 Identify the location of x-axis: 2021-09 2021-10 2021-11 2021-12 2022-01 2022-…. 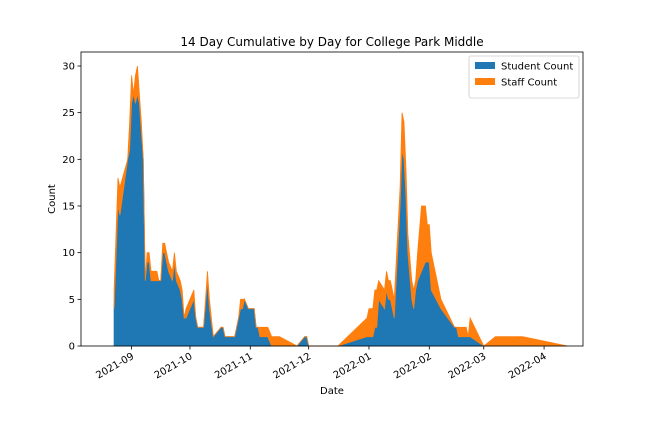
(321, 363).